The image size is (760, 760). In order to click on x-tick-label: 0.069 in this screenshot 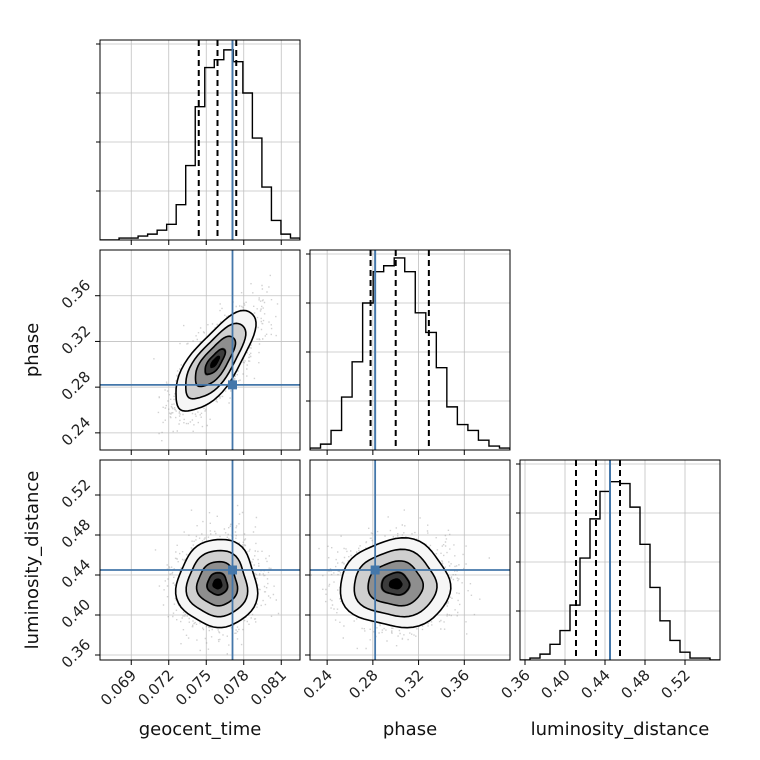, I will do `click(118, 687)`.